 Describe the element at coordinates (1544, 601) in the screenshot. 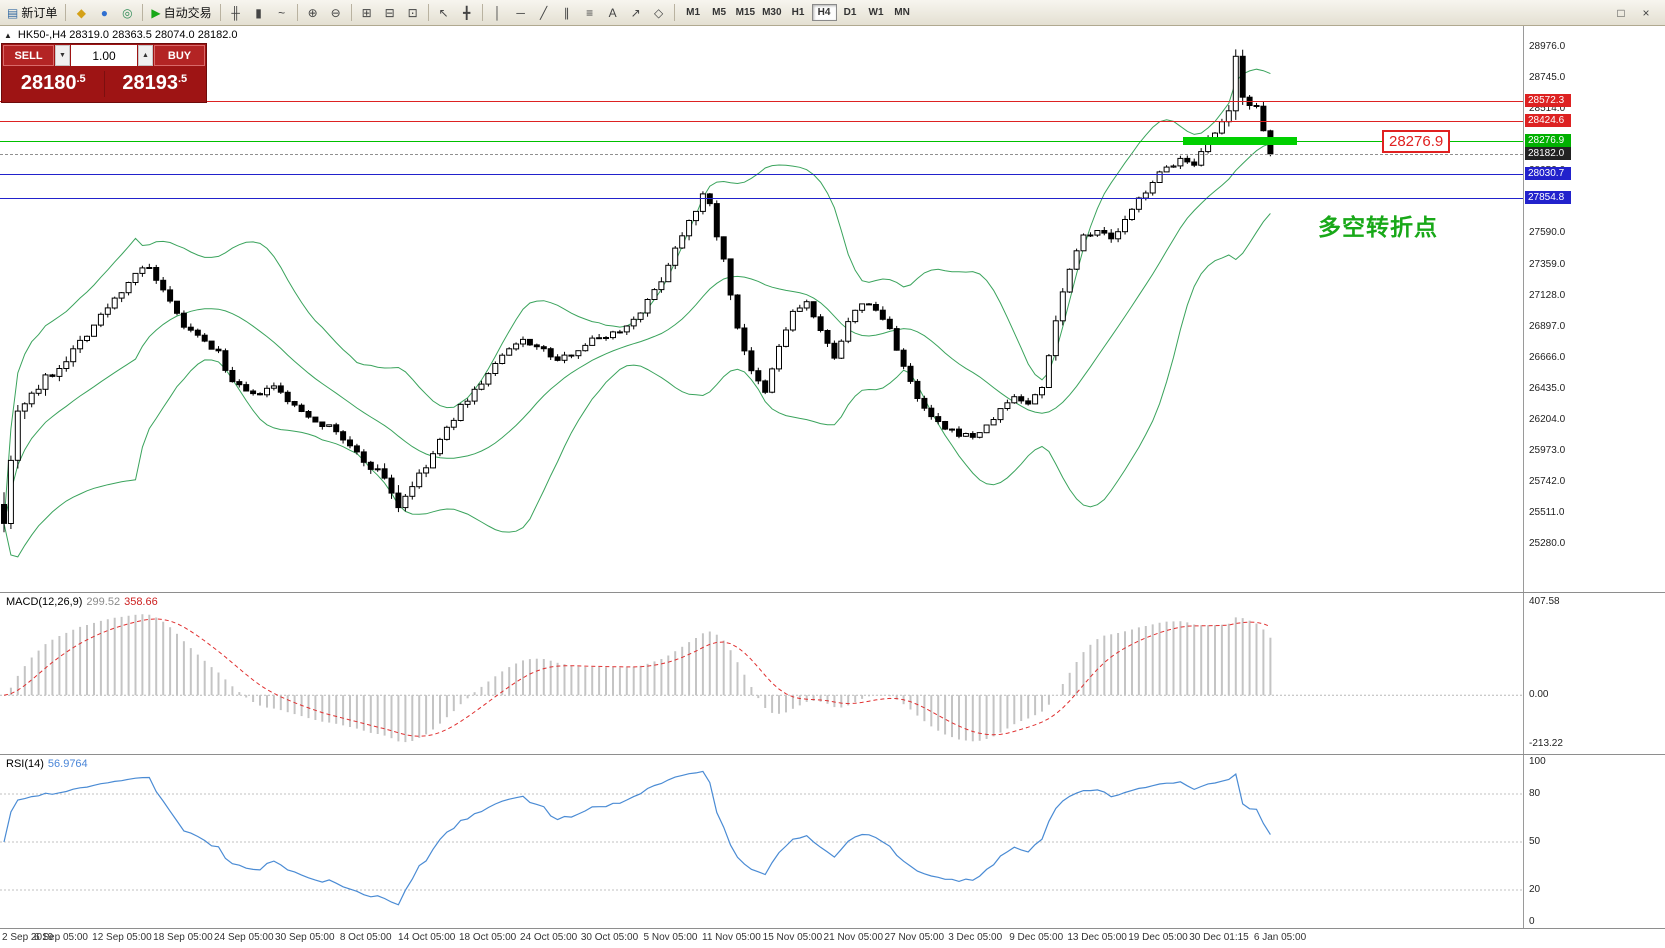

I see `macd-axis-label: 407.58` at that location.